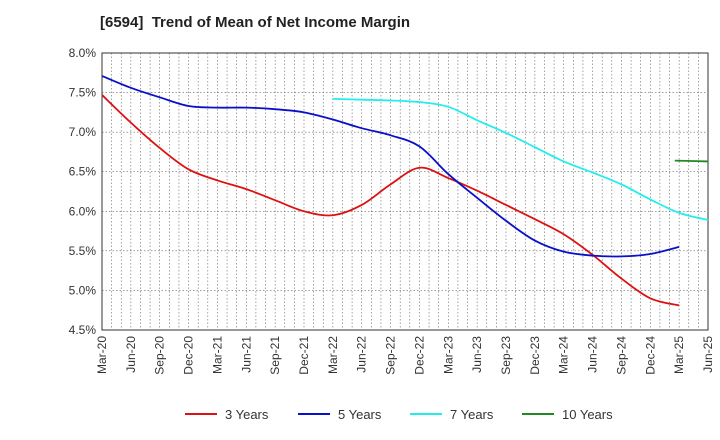 The image size is (720, 440). I want to click on x-tick-label: Jun-22, so click(362, 354).